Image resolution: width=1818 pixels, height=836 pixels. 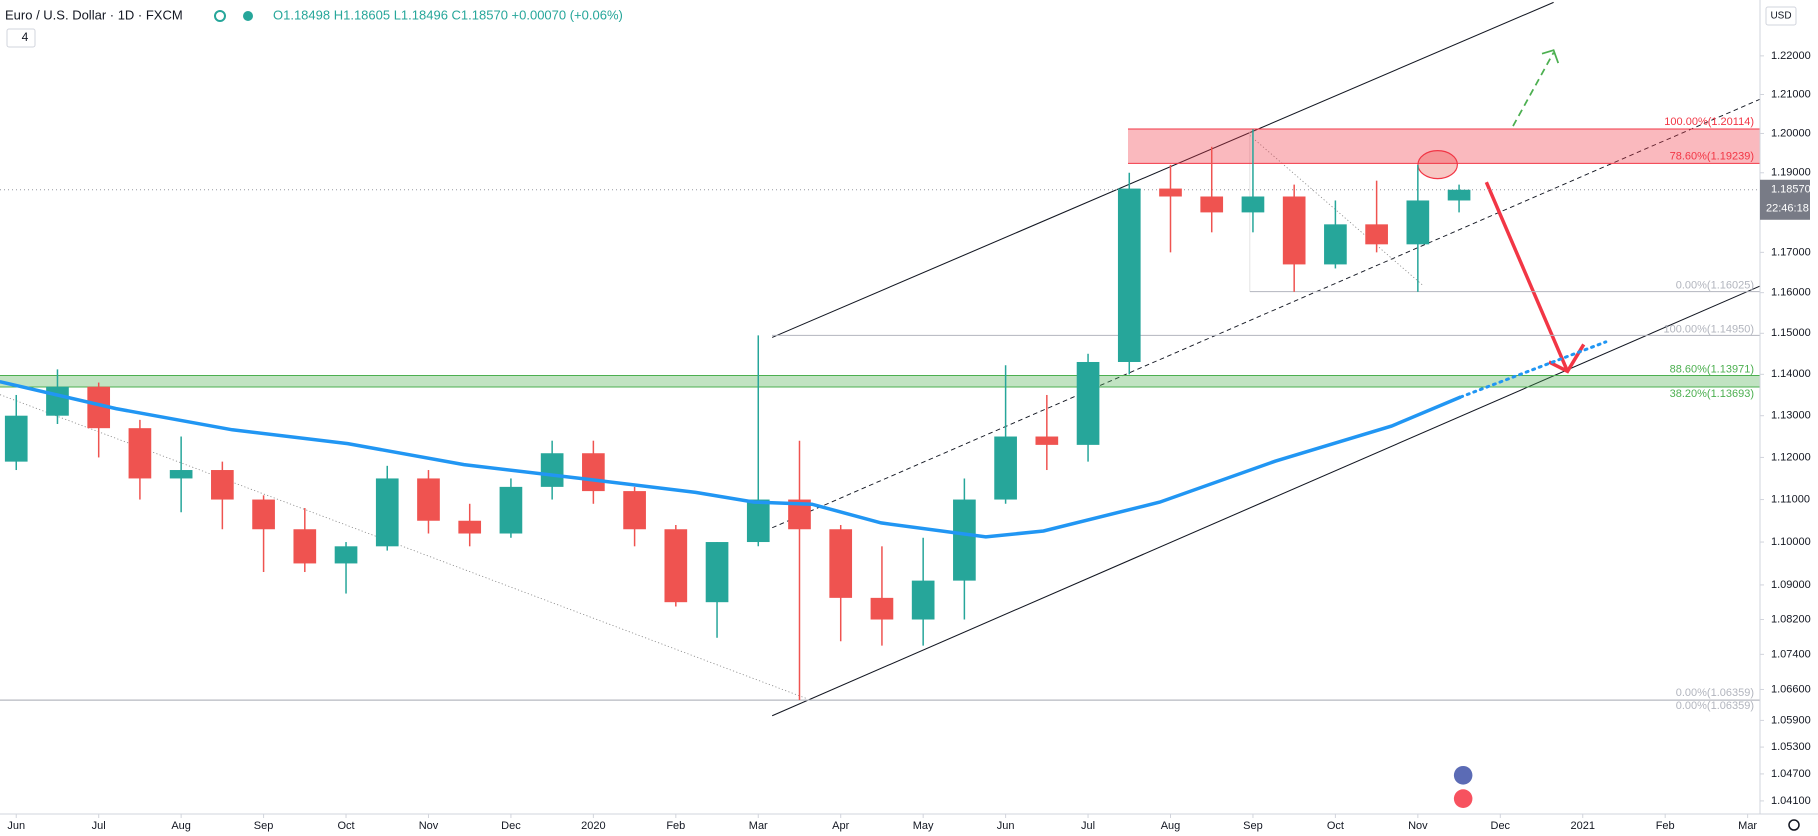 I want to click on settings-icon, so click(x=1794, y=825).